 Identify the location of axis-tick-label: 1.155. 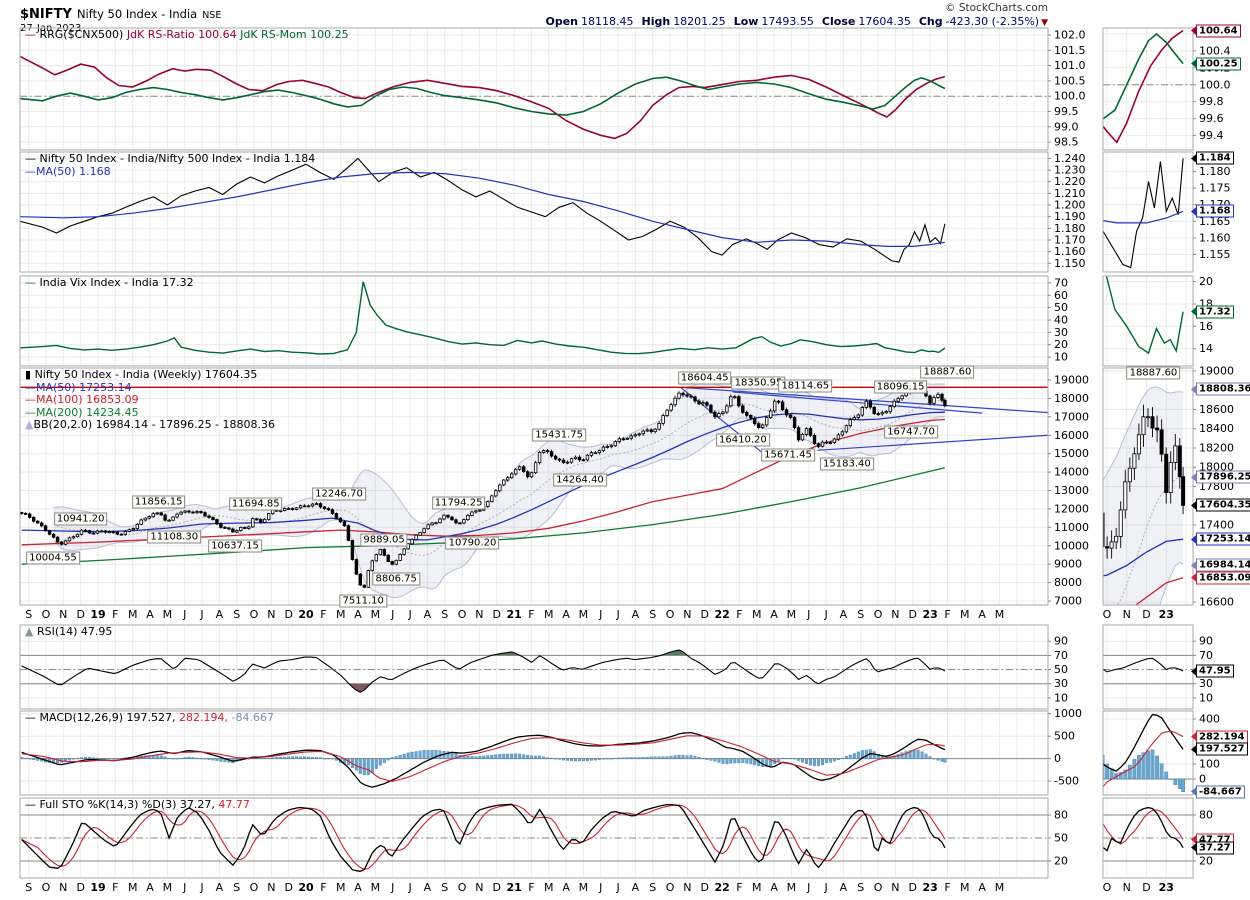
(1215, 254).